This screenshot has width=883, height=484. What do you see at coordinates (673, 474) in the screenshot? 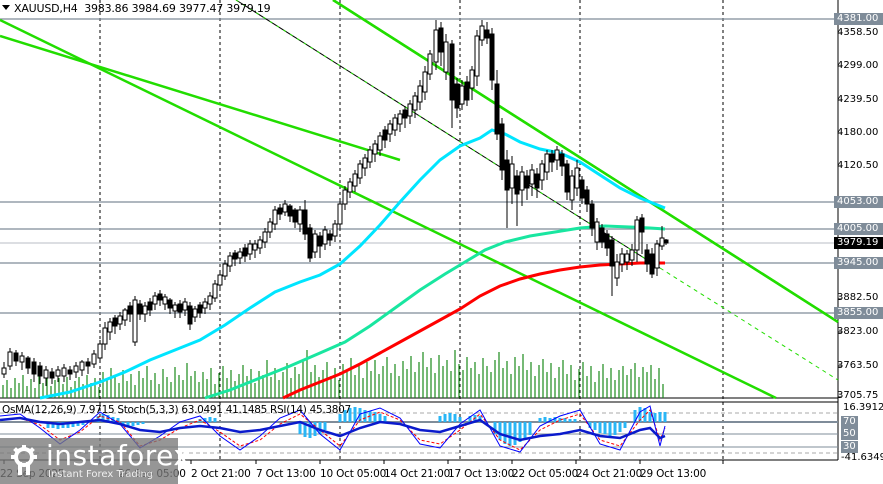
I see `time-label: 29 Oct 13:00` at bounding box center [673, 474].